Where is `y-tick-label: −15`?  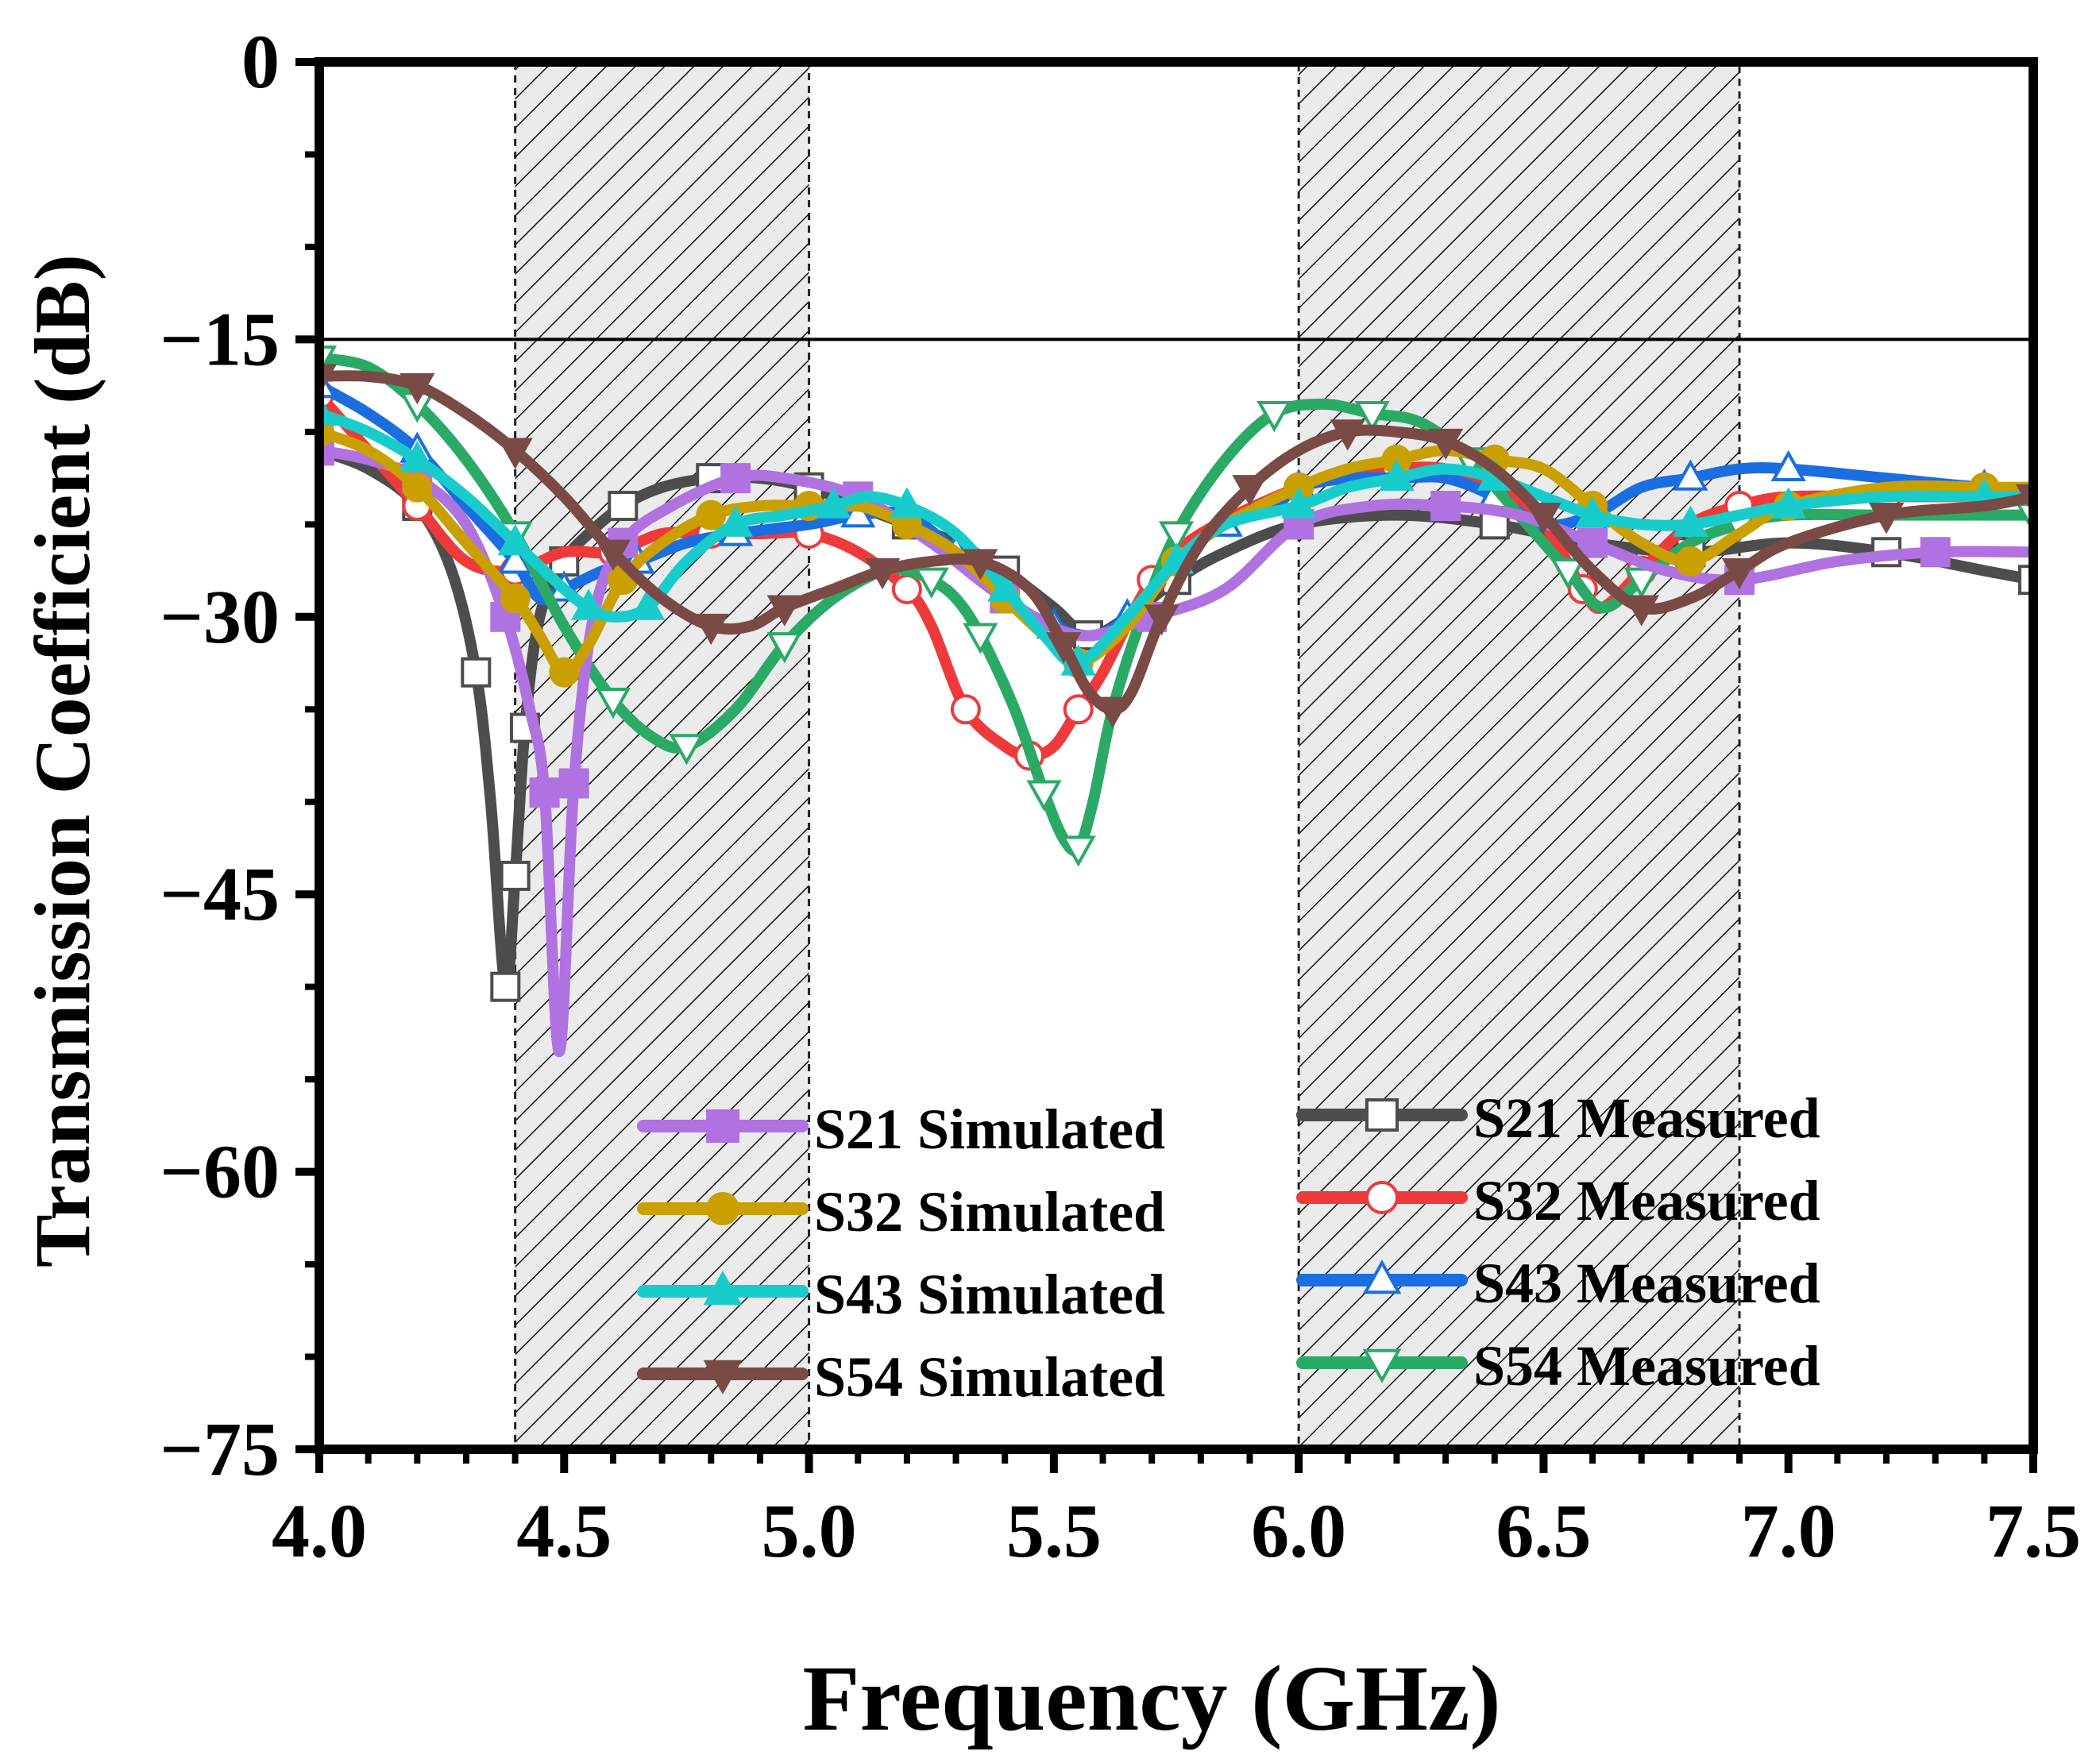
y-tick-label: −15 is located at coordinates (220, 339).